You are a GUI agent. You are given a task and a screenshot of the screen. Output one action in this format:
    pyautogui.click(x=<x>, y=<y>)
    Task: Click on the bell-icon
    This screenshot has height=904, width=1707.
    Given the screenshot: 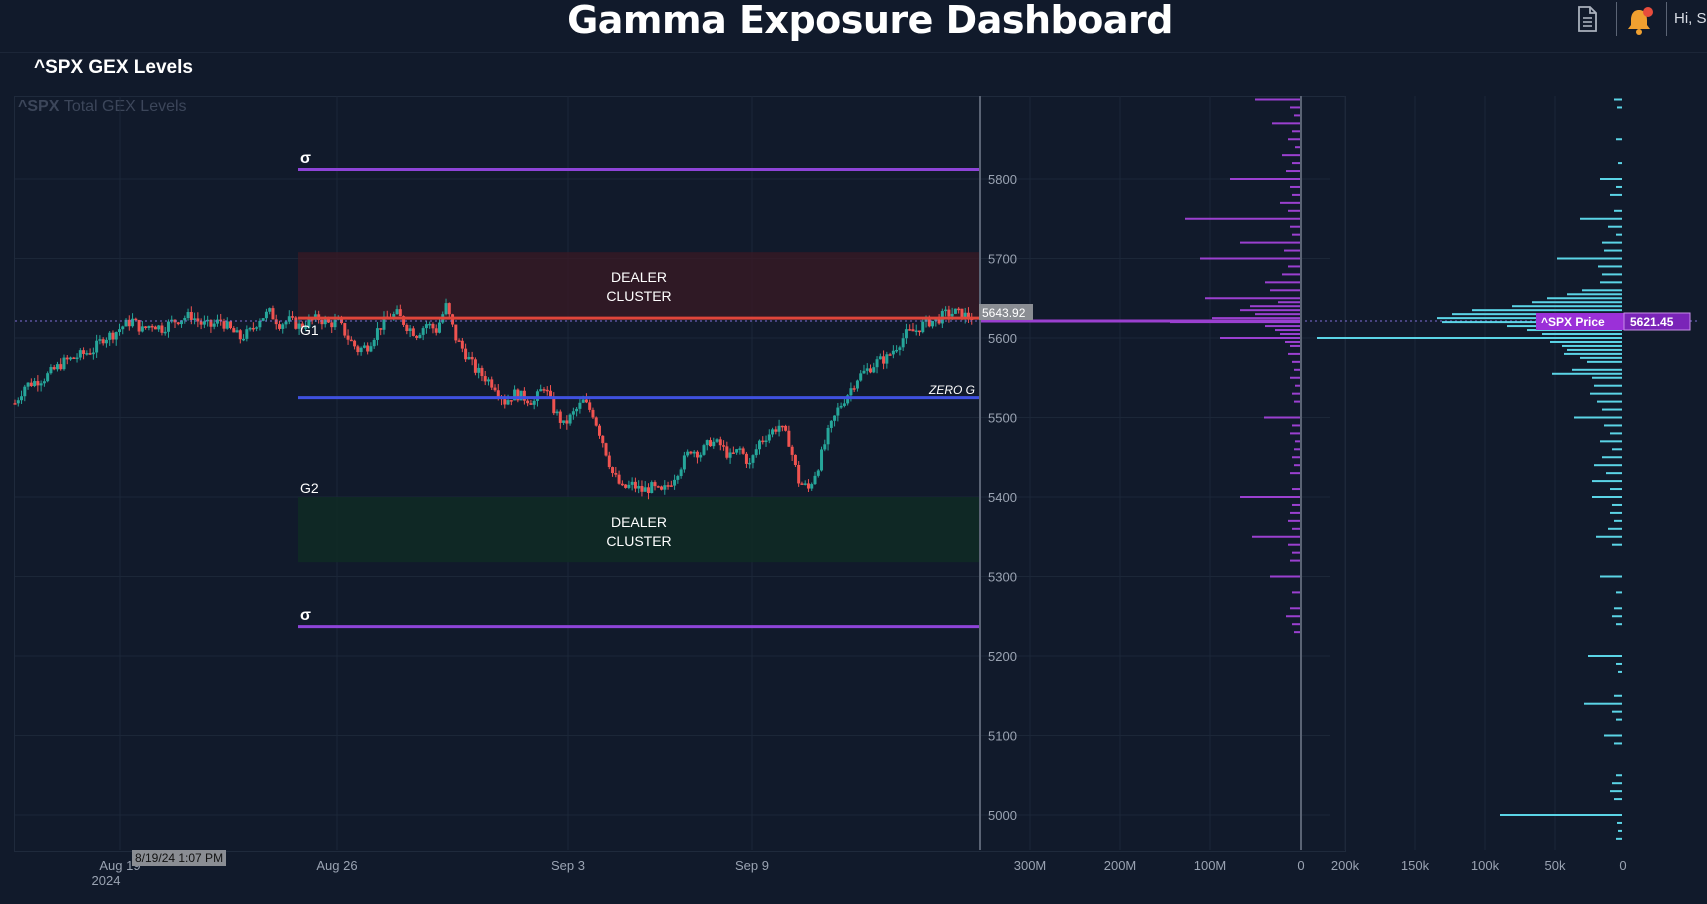 What is the action you would take?
    pyautogui.click(x=1639, y=21)
    